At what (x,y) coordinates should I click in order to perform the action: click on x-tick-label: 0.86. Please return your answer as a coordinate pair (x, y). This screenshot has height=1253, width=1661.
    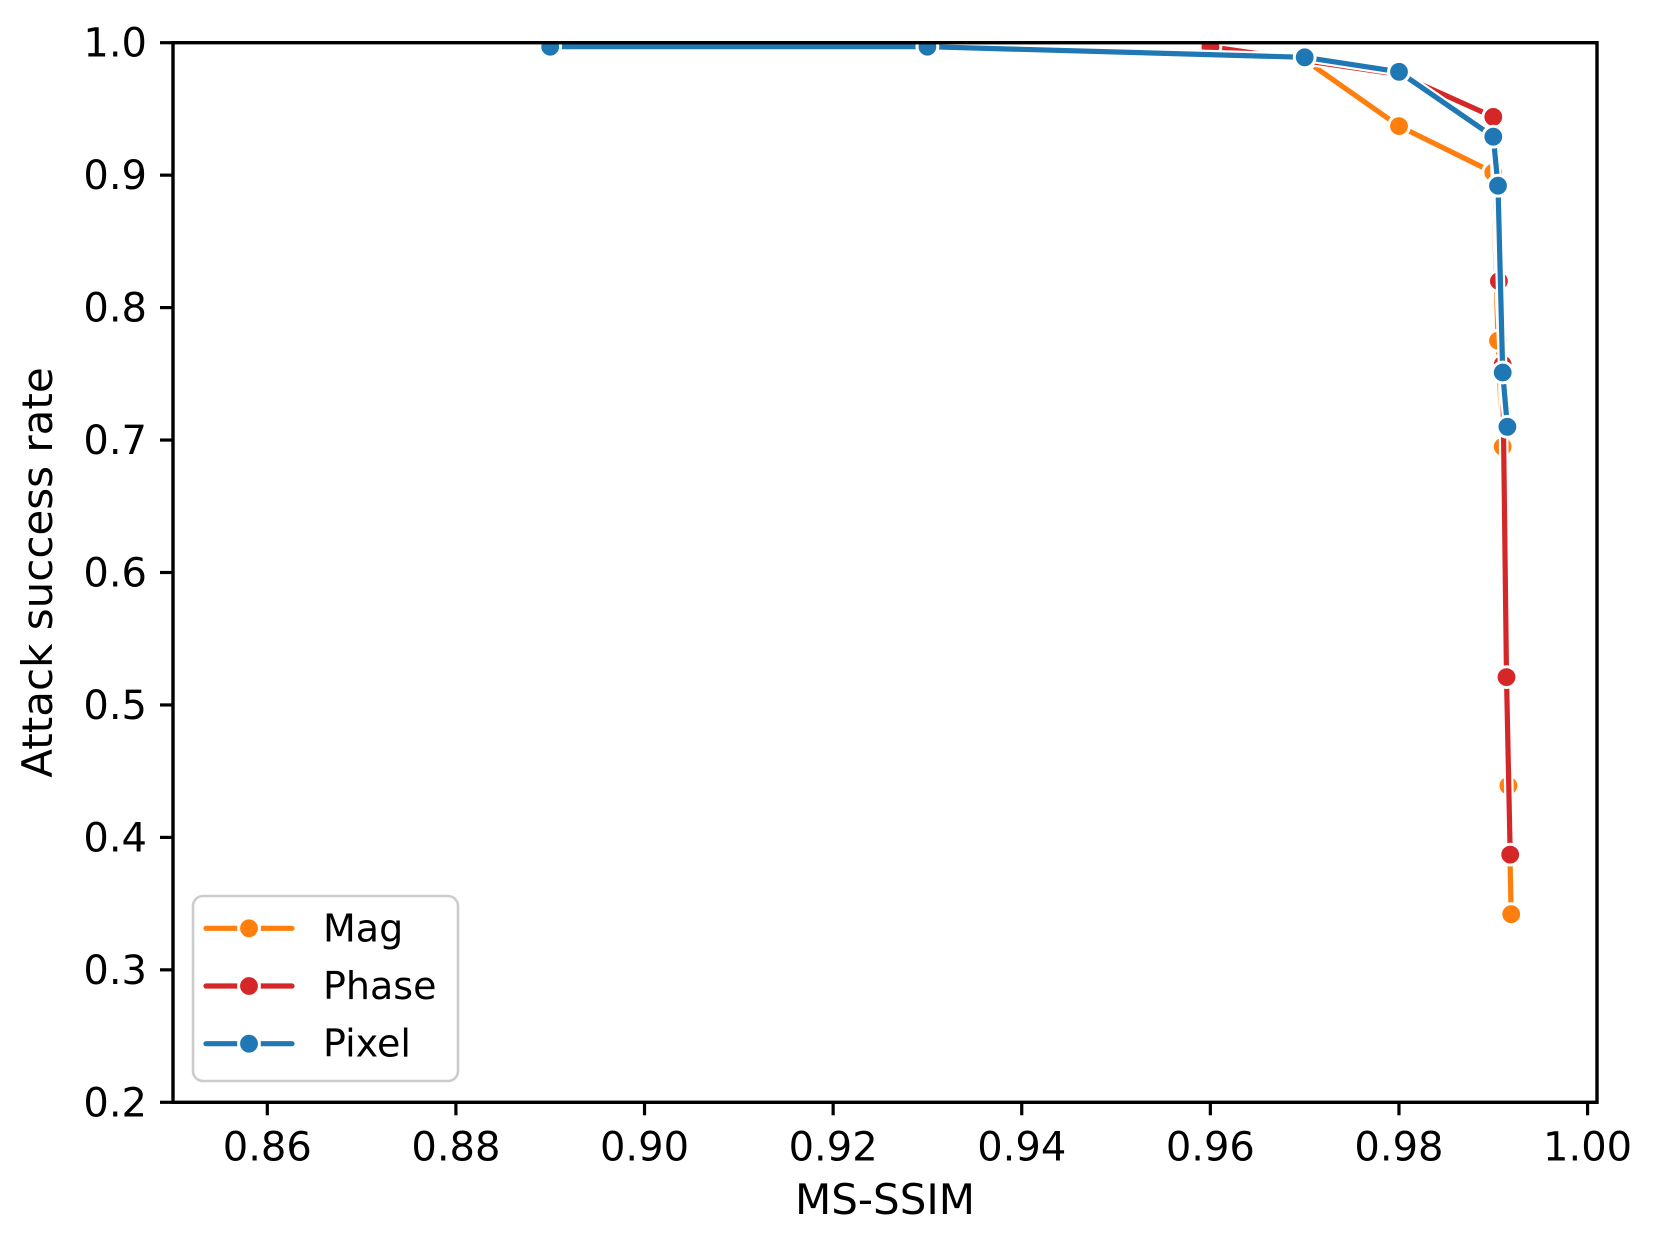
    Looking at the image, I should click on (267, 1147).